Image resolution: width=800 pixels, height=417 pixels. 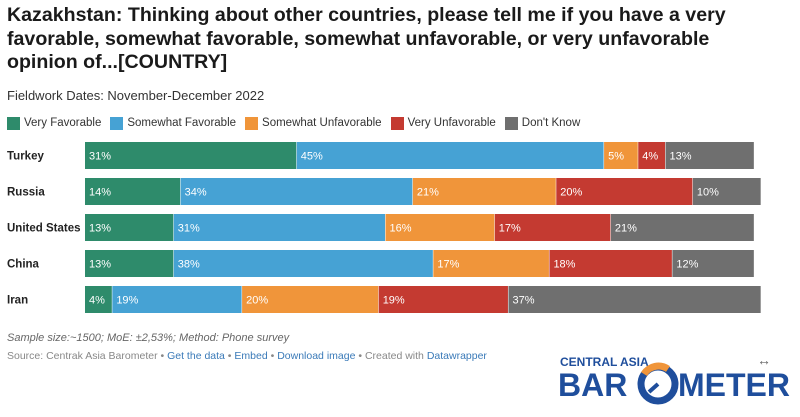 What do you see at coordinates (322, 123) in the screenshot?
I see `legend-label: Somewhat Unfavorable` at bounding box center [322, 123].